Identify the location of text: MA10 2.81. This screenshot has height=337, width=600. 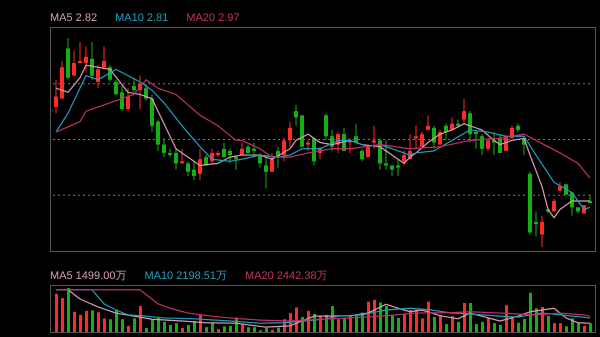
(141, 18).